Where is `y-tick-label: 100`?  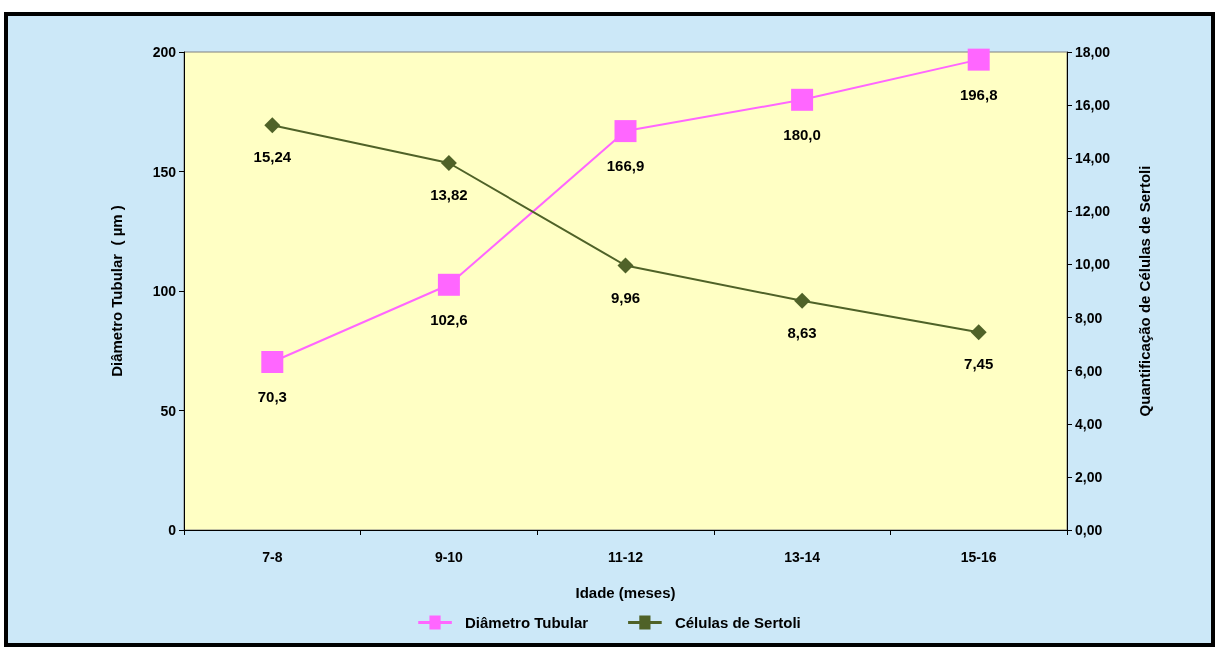
y-tick-label: 100 is located at coordinates (164, 291).